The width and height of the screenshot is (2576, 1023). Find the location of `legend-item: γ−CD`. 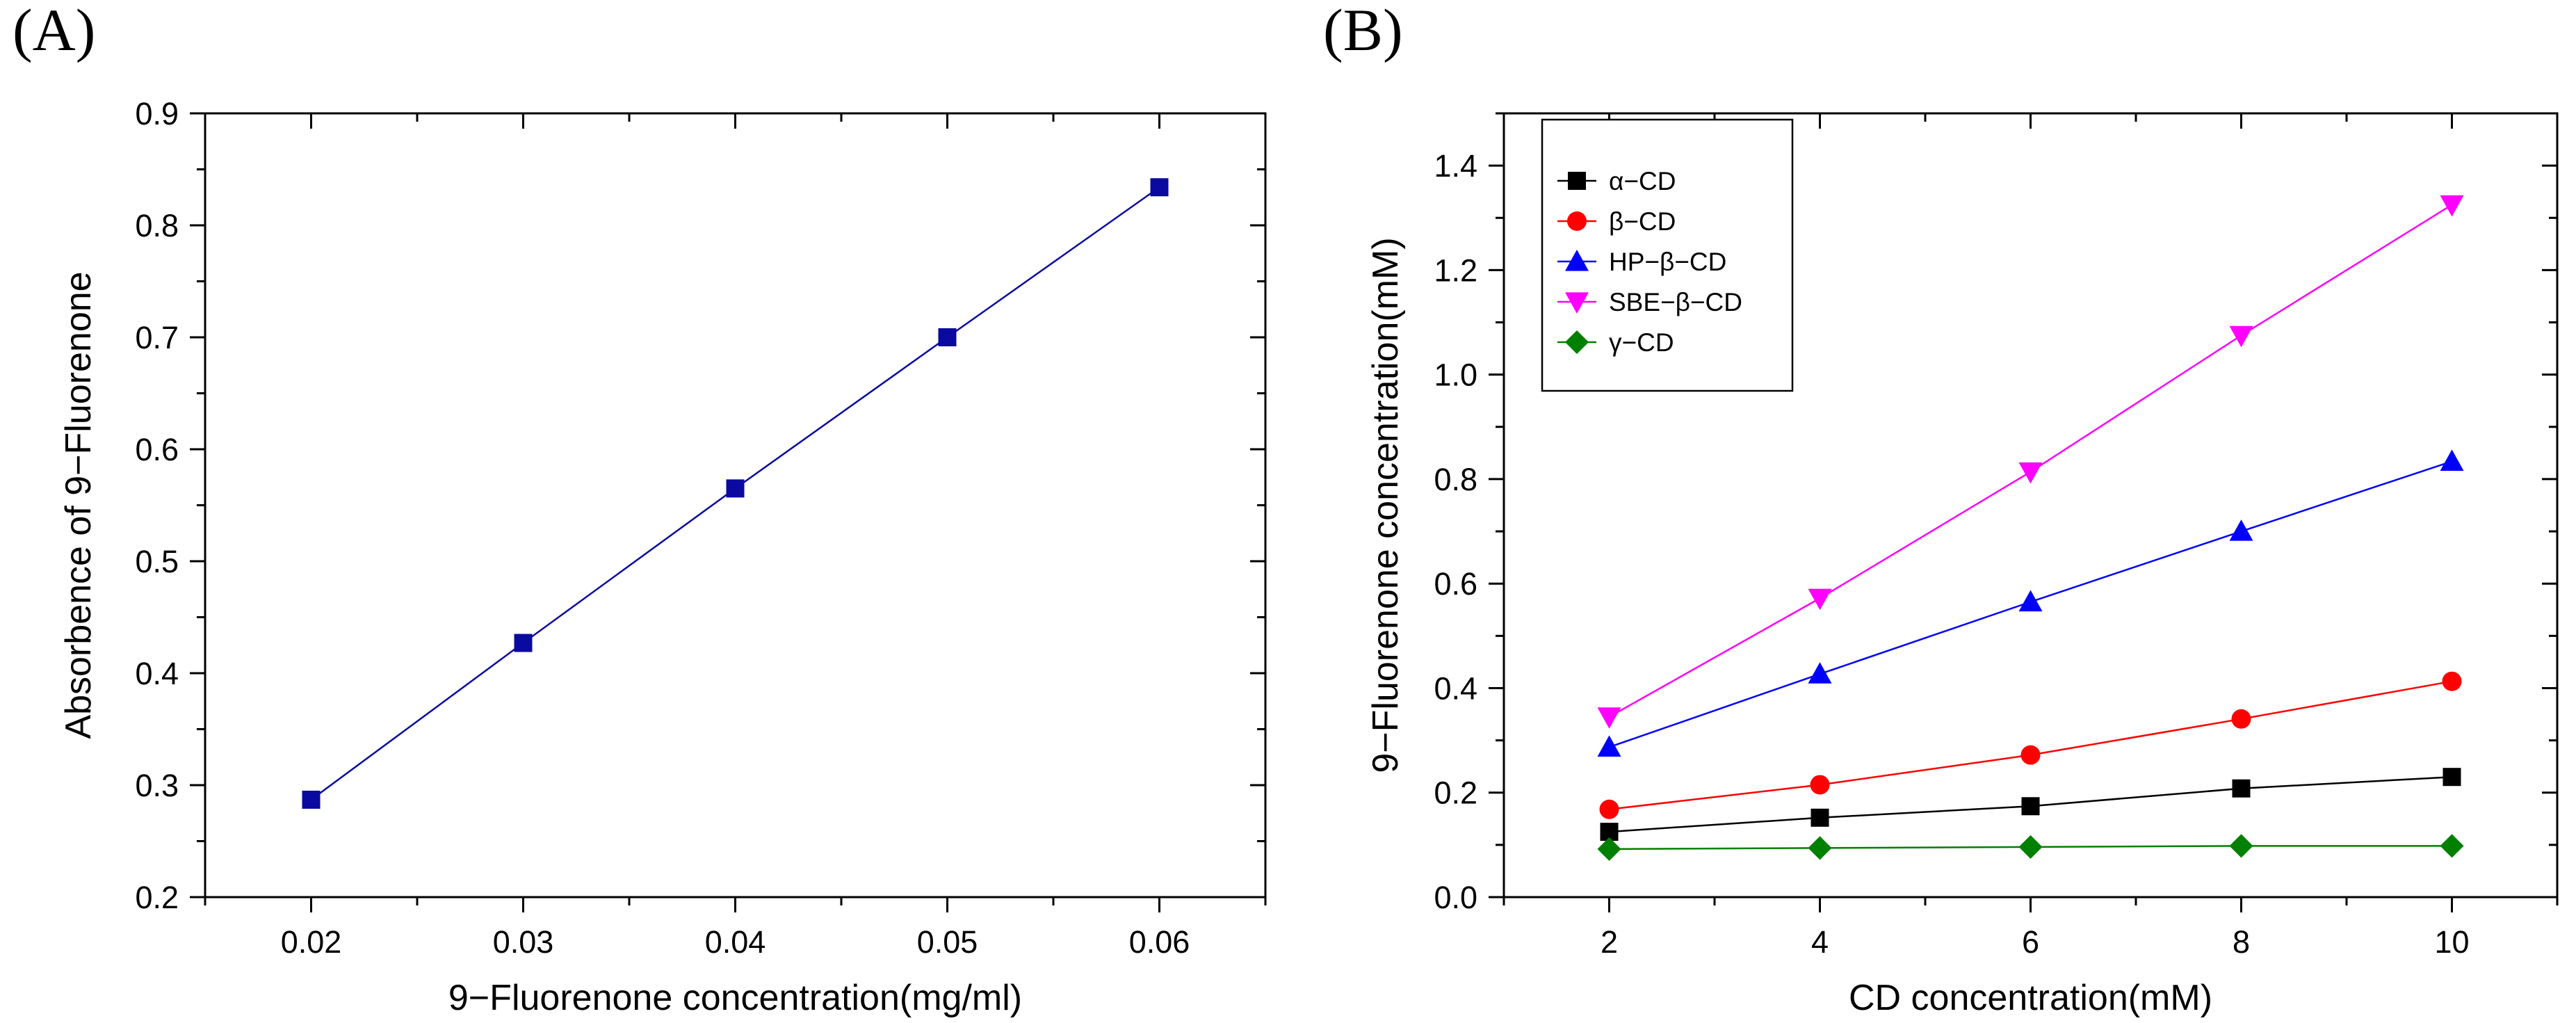

legend-item: γ−CD is located at coordinates (1615, 342).